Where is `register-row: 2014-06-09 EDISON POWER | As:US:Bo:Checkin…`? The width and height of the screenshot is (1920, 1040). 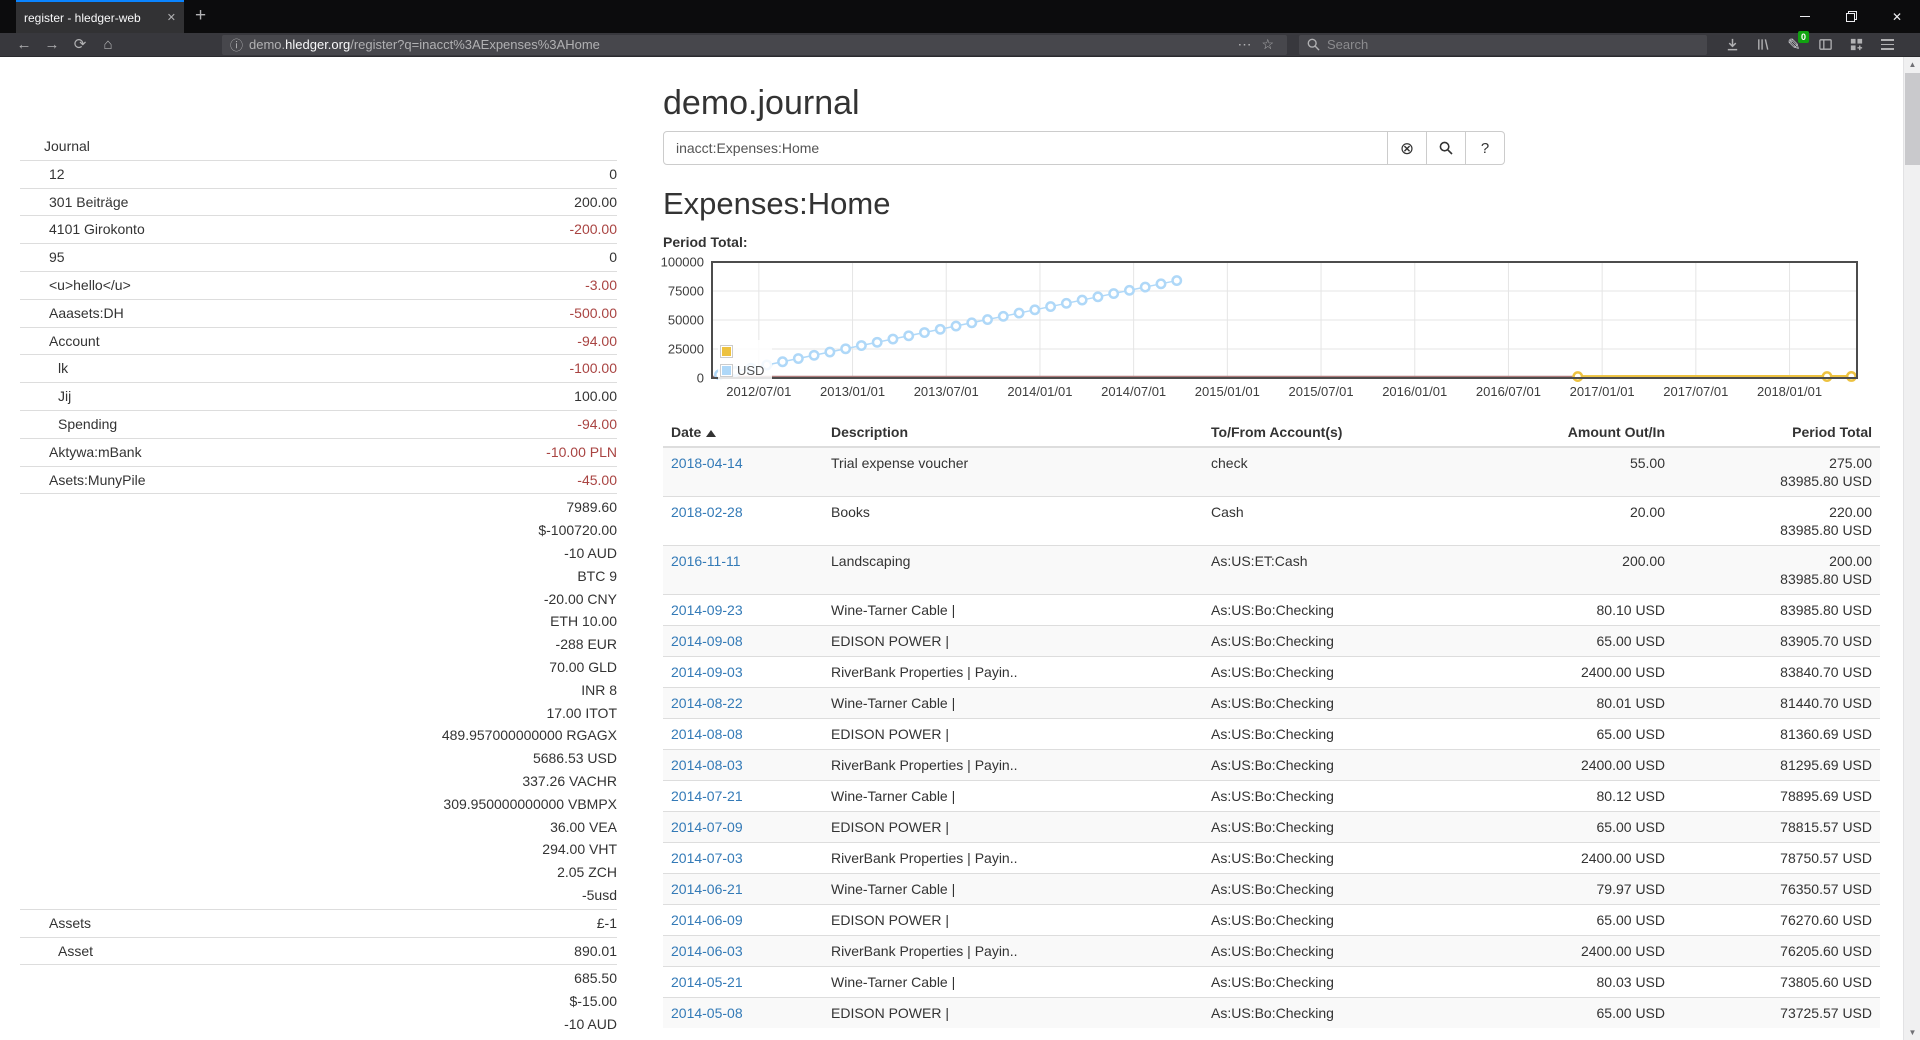 register-row: 2014-06-09 EDISON POWER | As:US:Bo:Checkin… is located at coordinates (1271, 920).